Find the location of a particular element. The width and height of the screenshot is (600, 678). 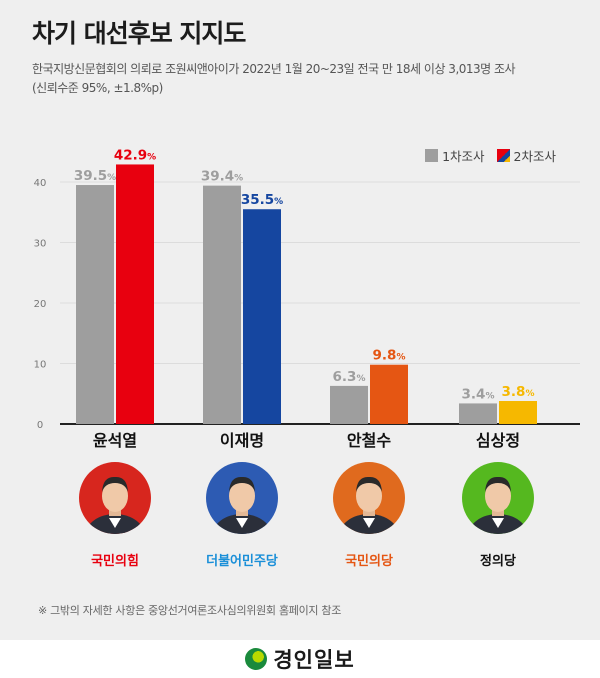

category-label: 안철수 is located at coordinates (369, 440).